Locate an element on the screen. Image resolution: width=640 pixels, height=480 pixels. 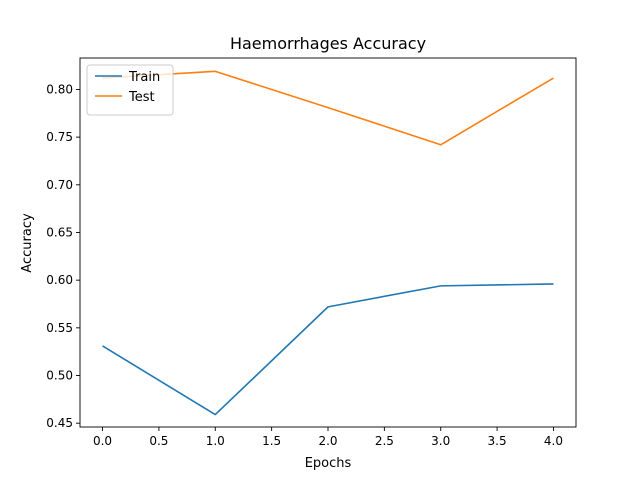
x-tick-label: 2.0 is located at coordinates (327, 441).